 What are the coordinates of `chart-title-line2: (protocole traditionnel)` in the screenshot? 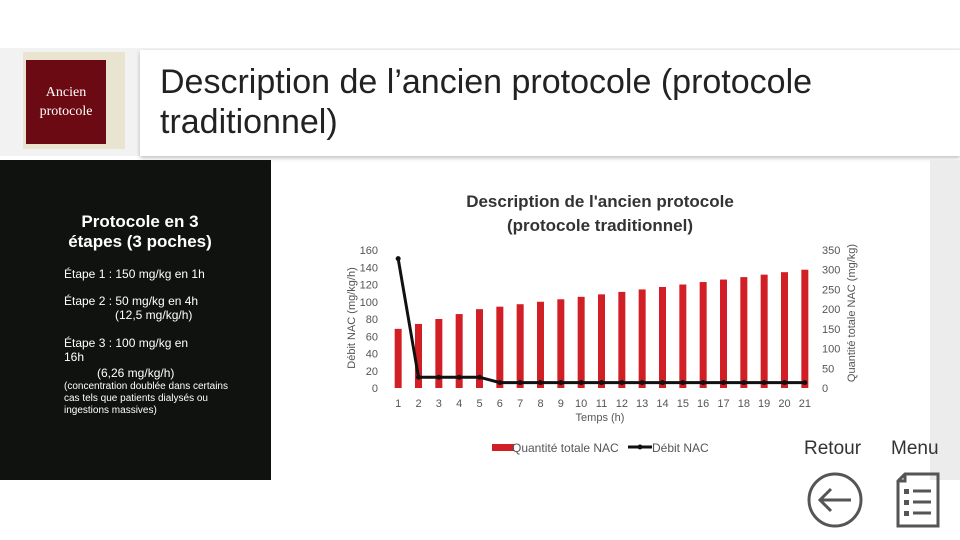 It's located at (600, 225).